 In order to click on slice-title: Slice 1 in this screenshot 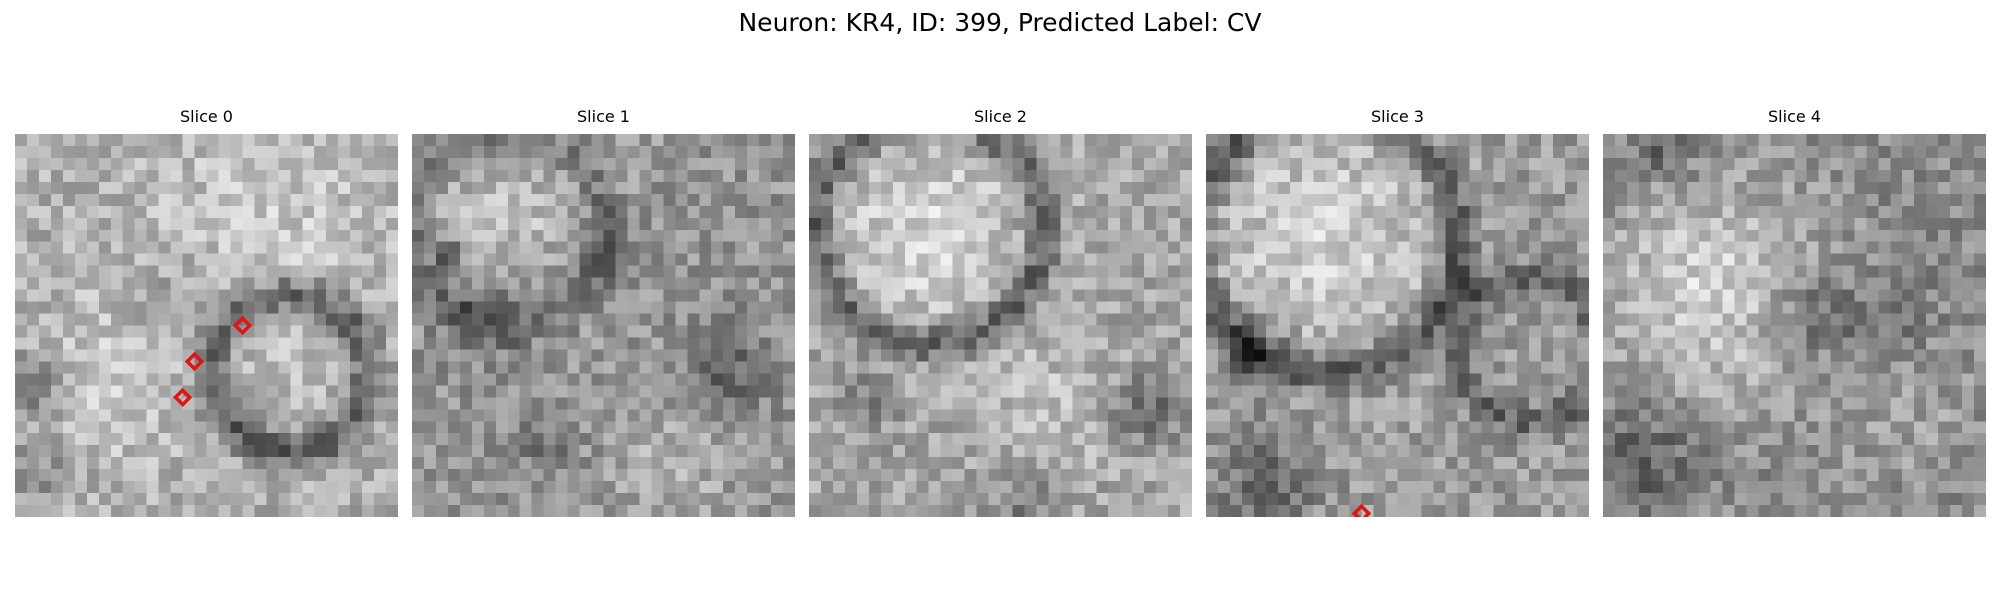, I will do `click(603, 116)`.